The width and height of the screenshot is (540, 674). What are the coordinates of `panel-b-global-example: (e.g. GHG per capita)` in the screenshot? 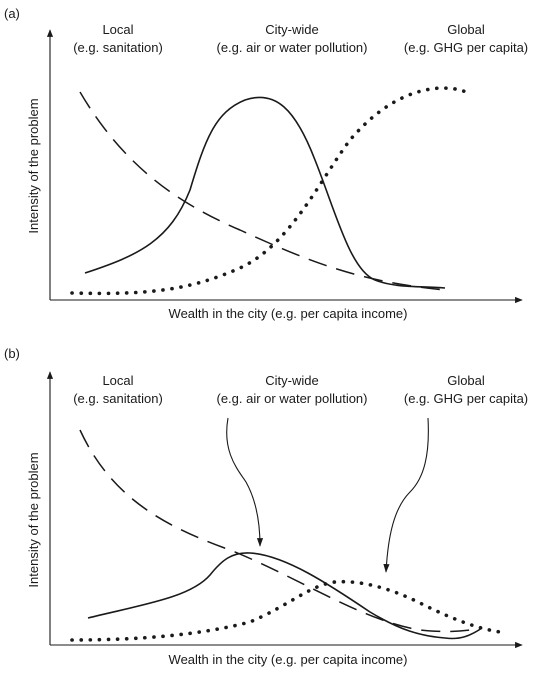 It's located at (466, 398).